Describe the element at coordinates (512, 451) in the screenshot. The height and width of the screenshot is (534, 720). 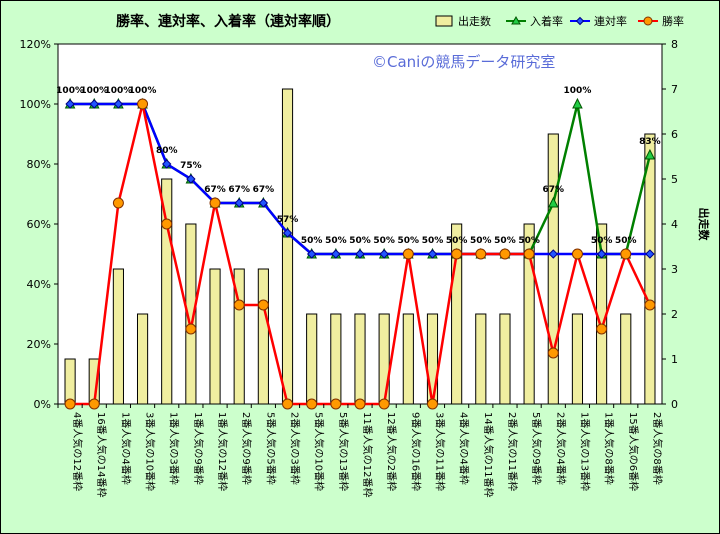
I see `x-tick-label: 2番人気の11番枠` at that location.